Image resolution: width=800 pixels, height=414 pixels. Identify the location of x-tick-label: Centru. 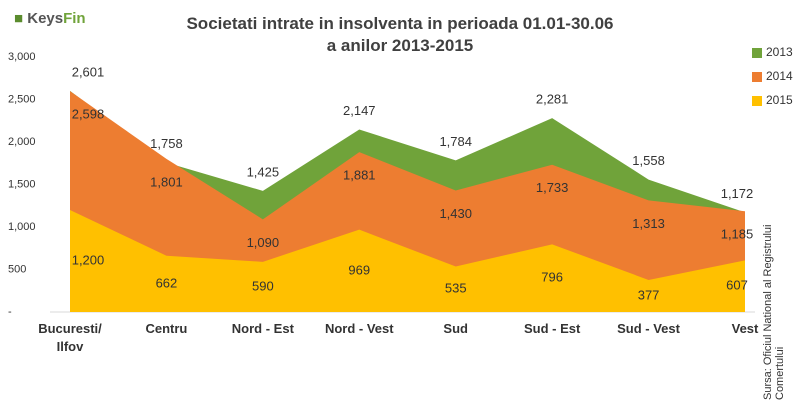
(166, 328).